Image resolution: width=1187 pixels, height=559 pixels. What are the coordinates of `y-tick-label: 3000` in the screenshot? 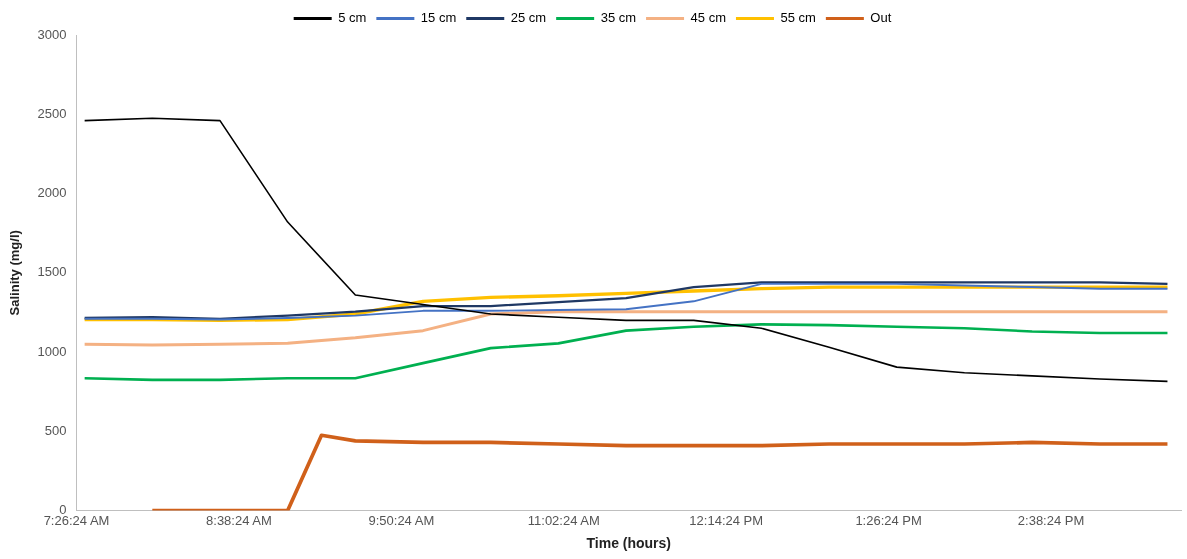 It's located at (52, 34).